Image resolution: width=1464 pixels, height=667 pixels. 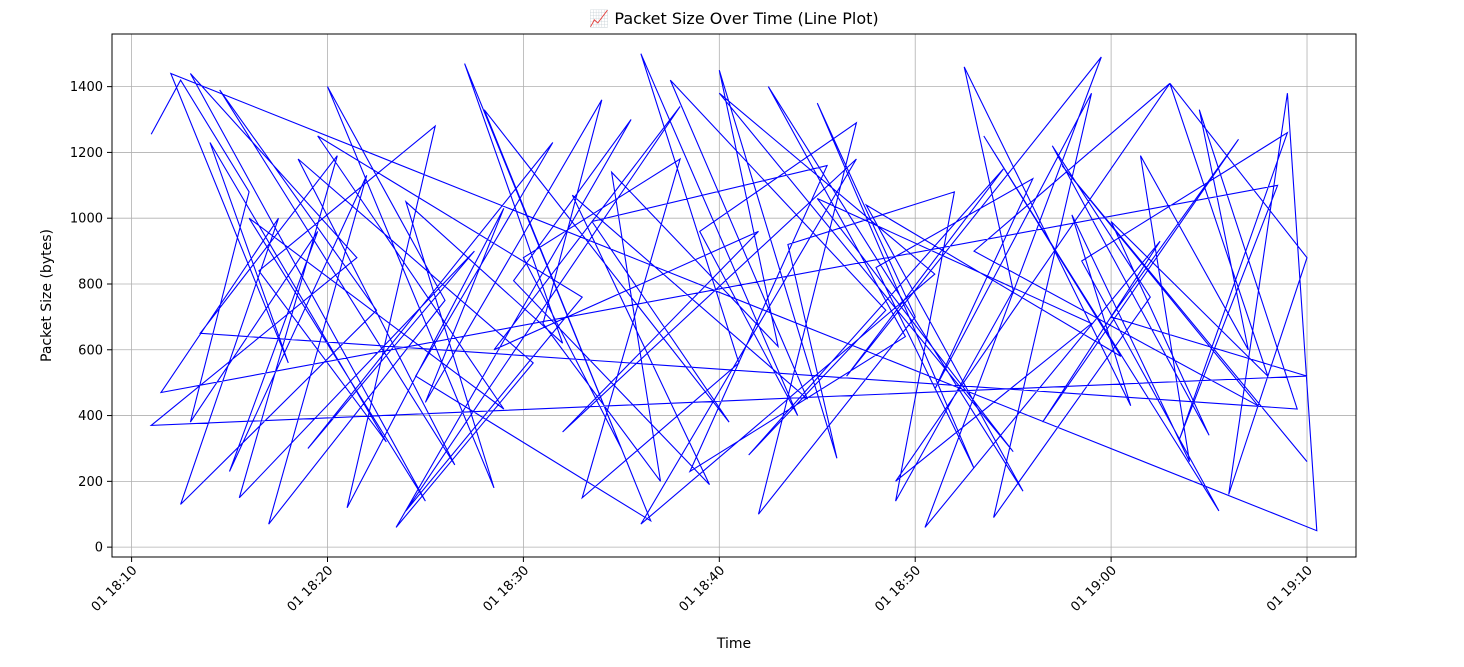 I want to click on x-tick-label: 01 18:10, so click(x=115, y=589).